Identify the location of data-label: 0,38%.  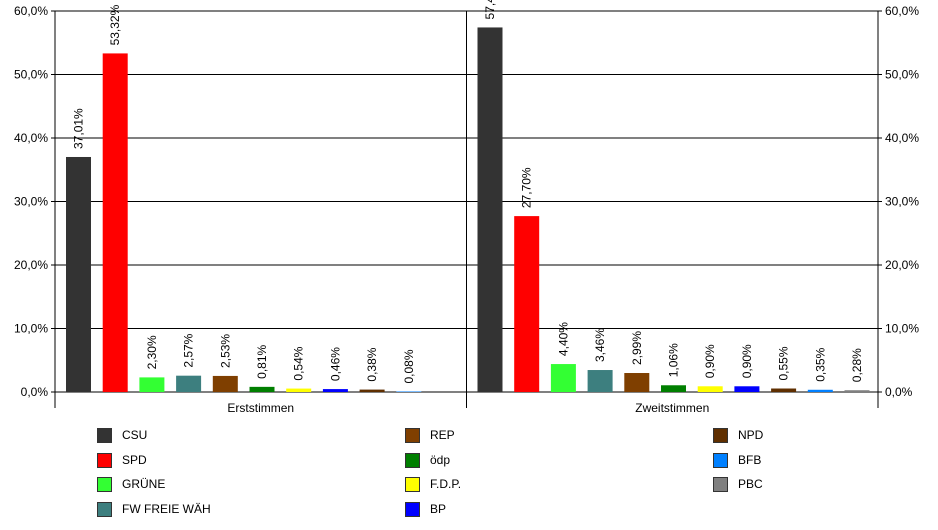
(372, 364).